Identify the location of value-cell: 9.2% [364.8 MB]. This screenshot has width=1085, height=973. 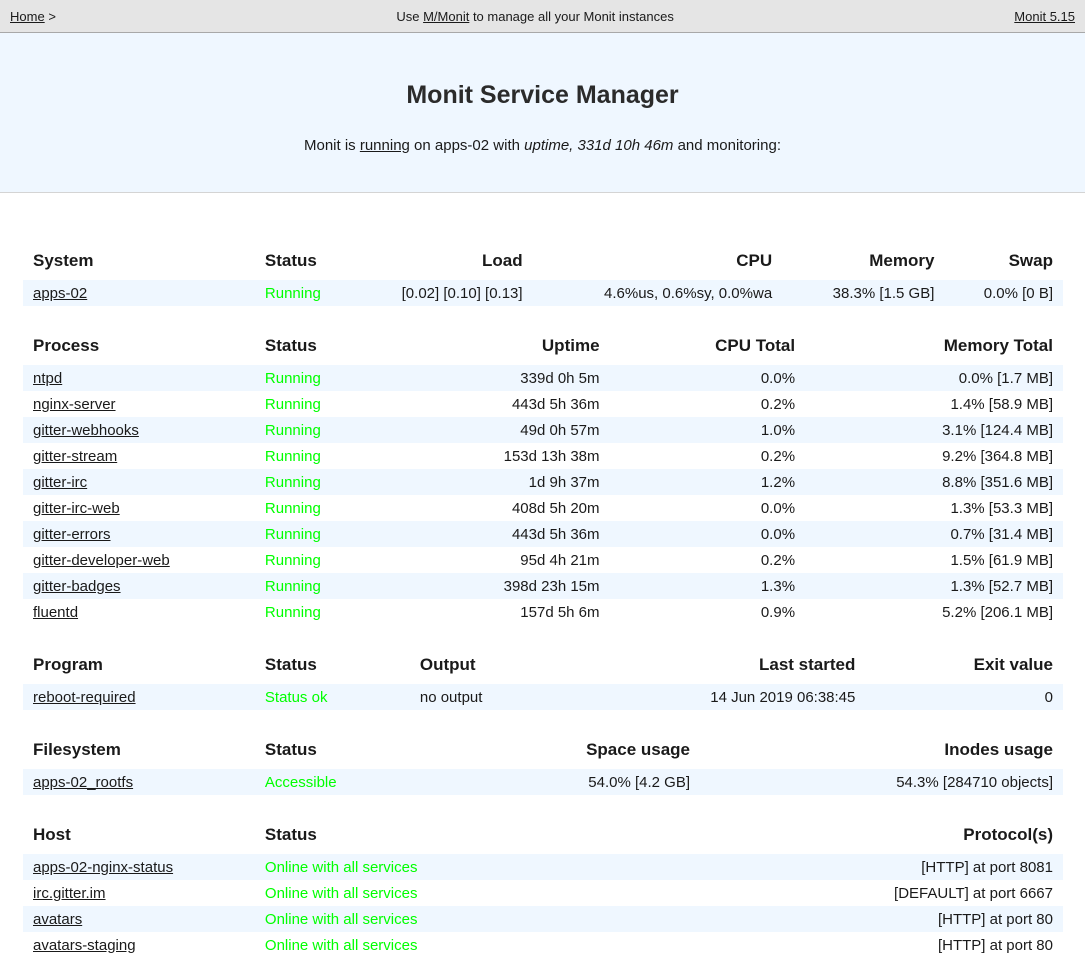
(997, 456).